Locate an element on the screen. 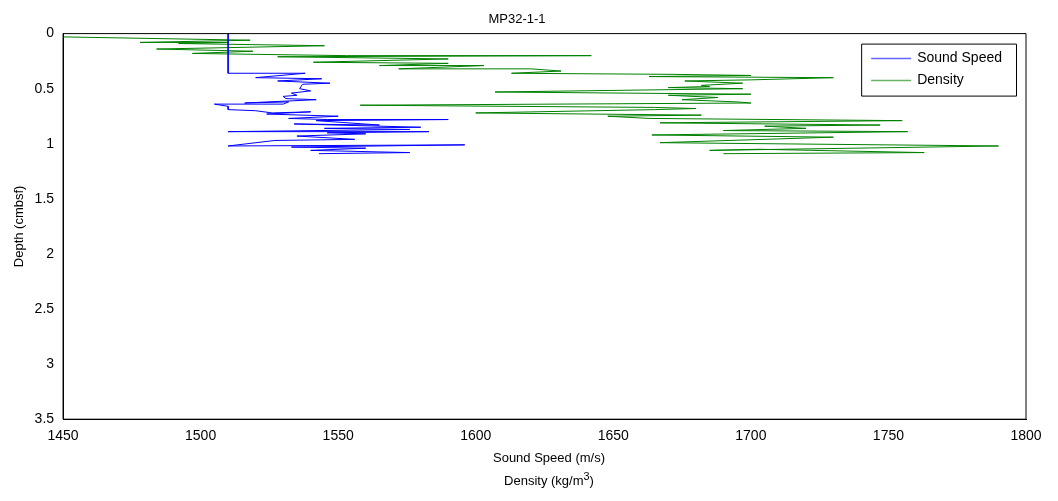  x-tick-label: 1500 is located at coordinates (201, 435).